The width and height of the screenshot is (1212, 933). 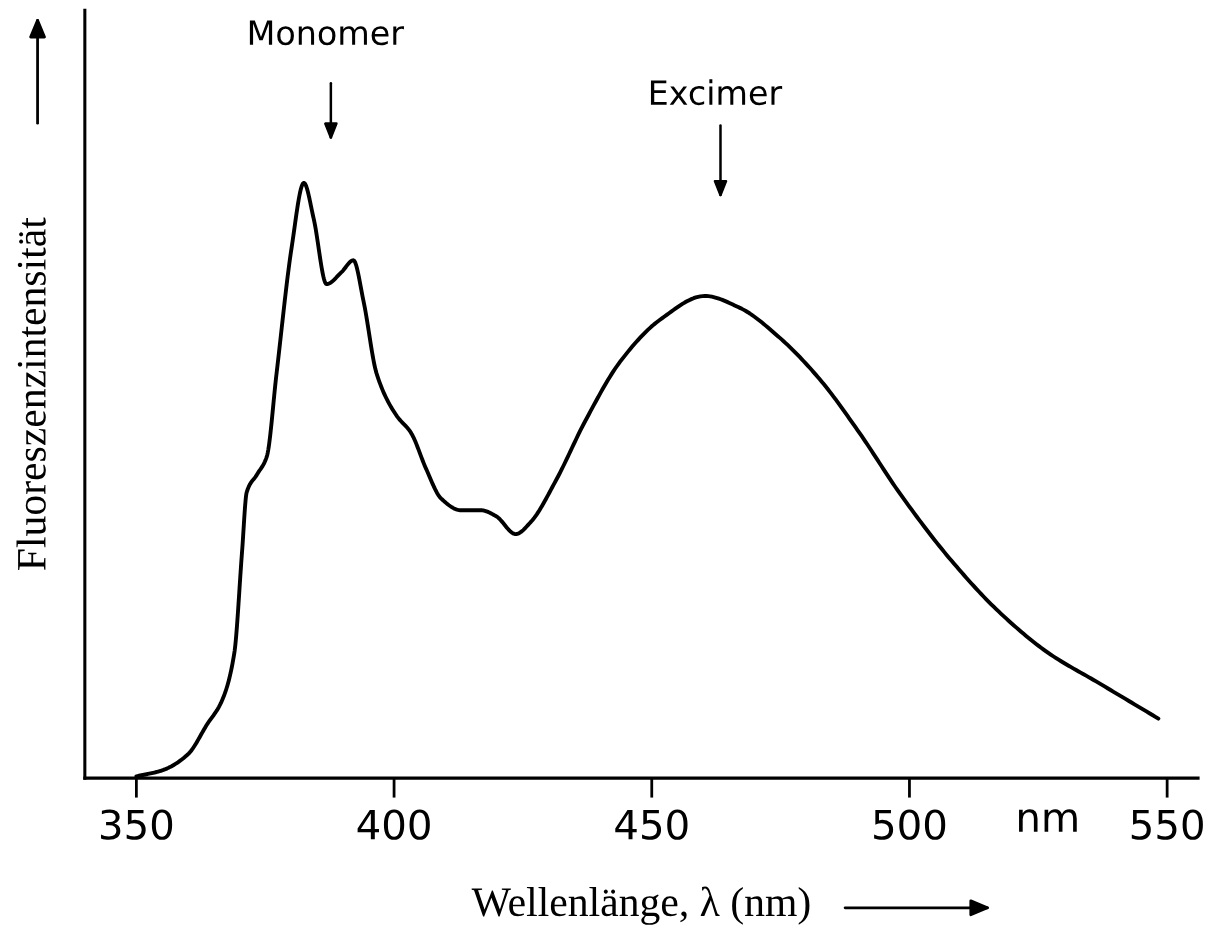 I want to click on x-axis-title: Wellenlänge, λ (nm), so click(x=640, y=905).